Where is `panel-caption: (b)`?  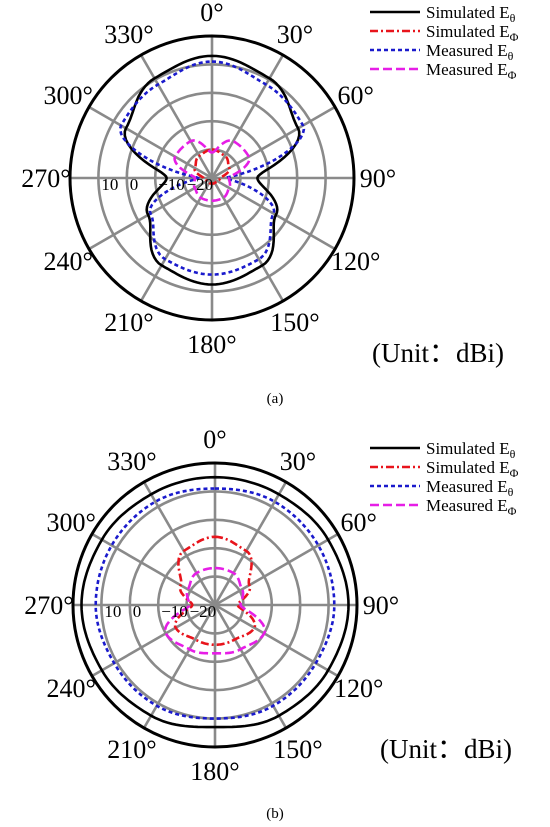
panel-caption: (b) is located at coordinates (275, 814).